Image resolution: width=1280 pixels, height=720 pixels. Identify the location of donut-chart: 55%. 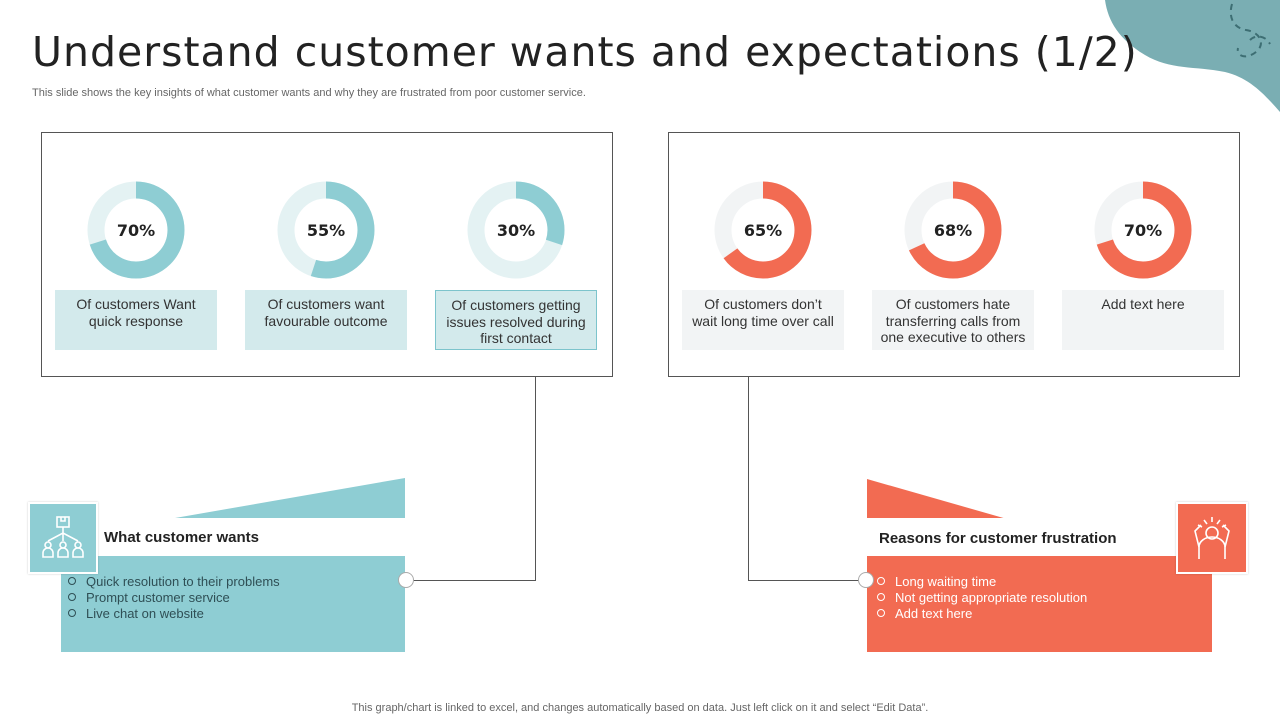
(326, 230).